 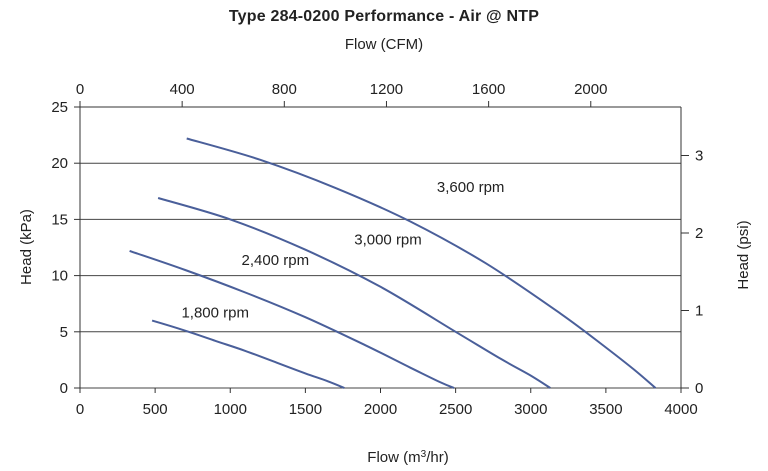 What do you see at coordinates (215, 313) in the screenshot?
I see `curve-label: 1,800 rpm` at bounding box center [215, 313].